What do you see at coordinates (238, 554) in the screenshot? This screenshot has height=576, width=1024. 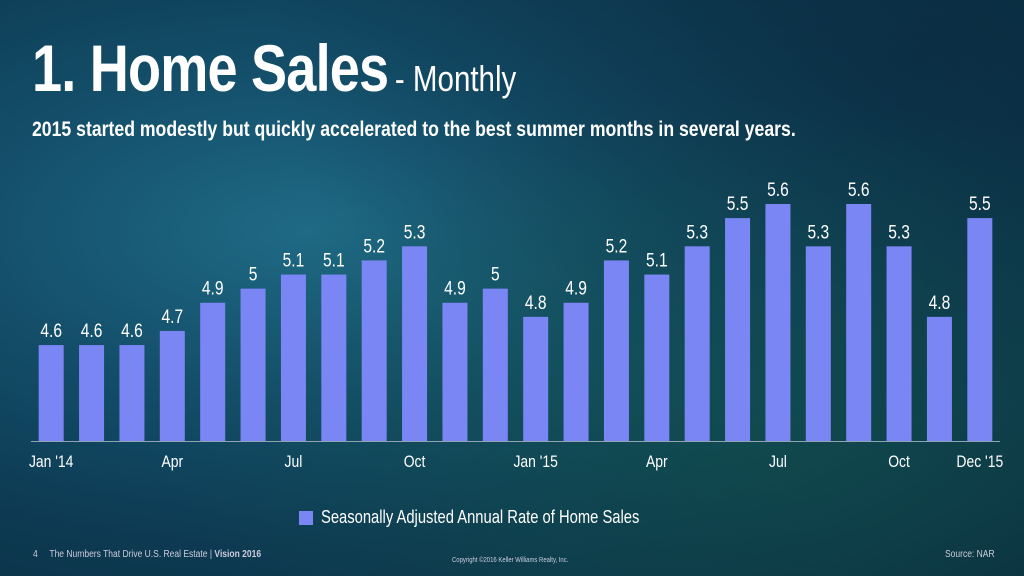 I see `footer-brand: Vision 2016` at bounding box center [238, 554].